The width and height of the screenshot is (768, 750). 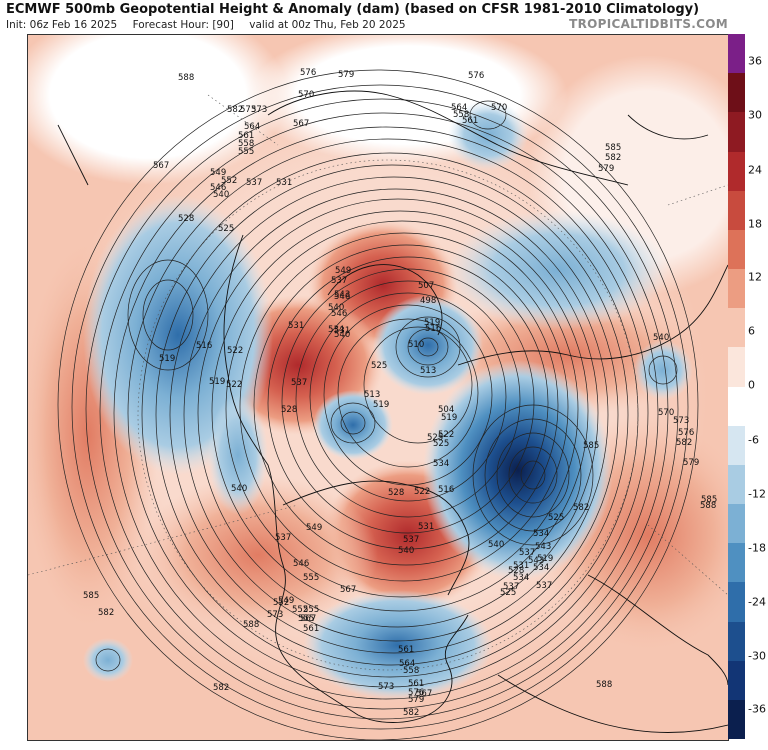 I want to click on contour-label: 564, so click(x=459, y=108).